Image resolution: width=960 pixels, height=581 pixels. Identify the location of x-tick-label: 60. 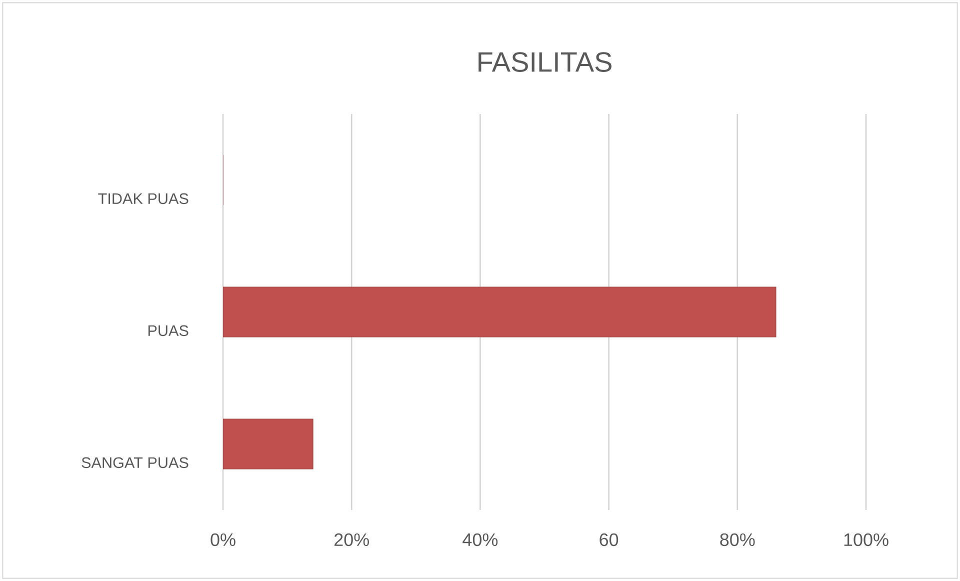
(609, 539).